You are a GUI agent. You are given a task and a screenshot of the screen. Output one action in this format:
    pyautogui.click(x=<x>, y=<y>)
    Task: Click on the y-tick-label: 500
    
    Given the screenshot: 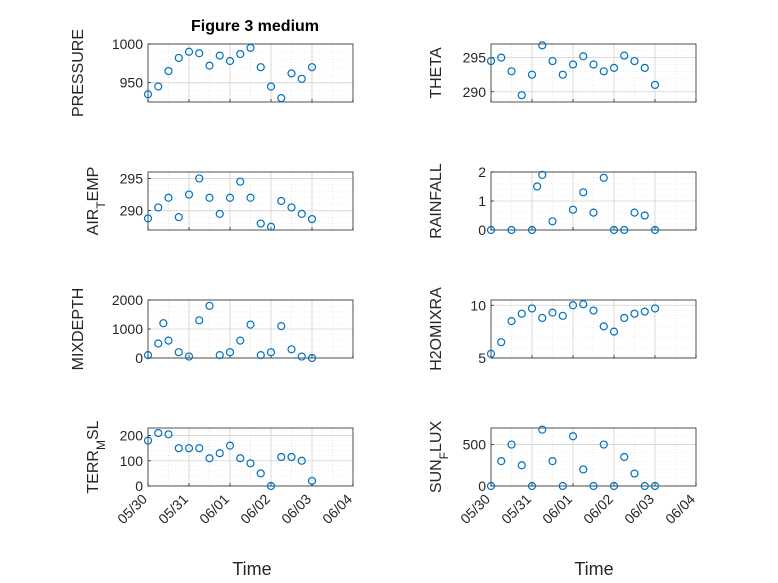 What is the action you would take?
    pyautogui.click(x=475, y=445)
    